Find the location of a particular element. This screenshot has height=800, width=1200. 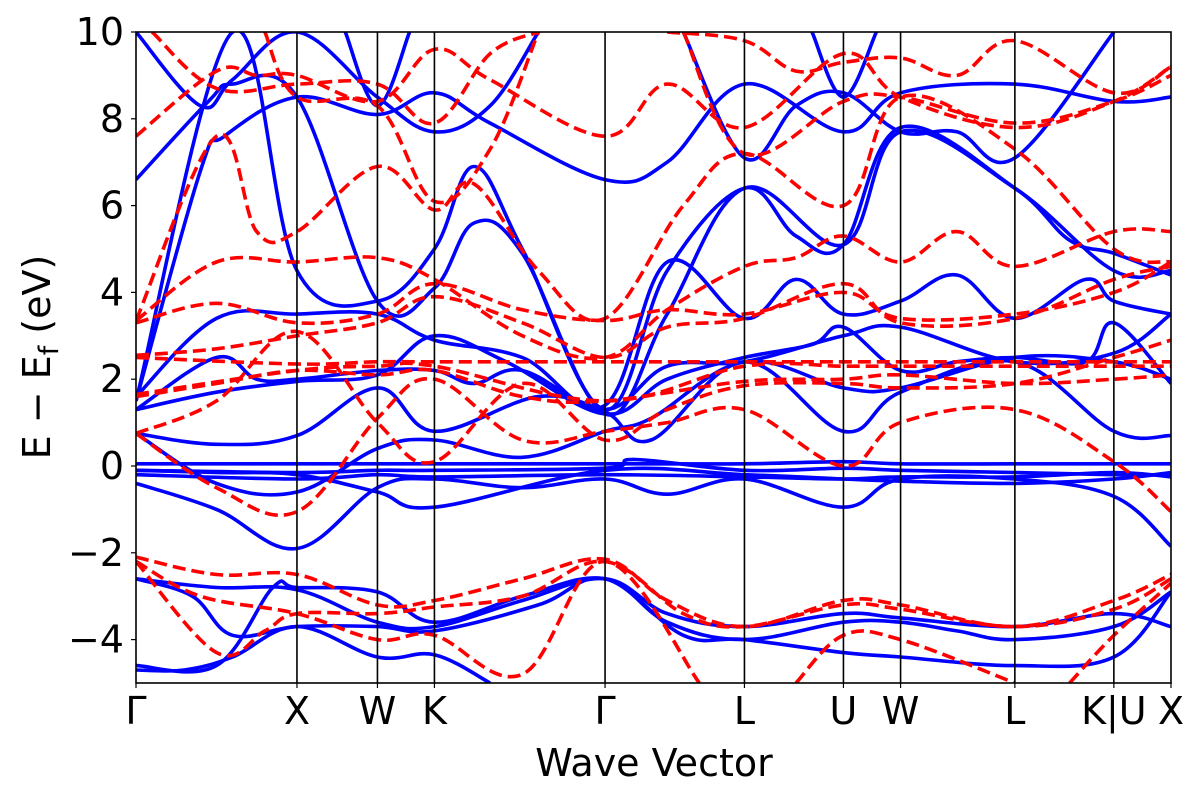

x-tick-label: U is located at coordinates (844, 711).